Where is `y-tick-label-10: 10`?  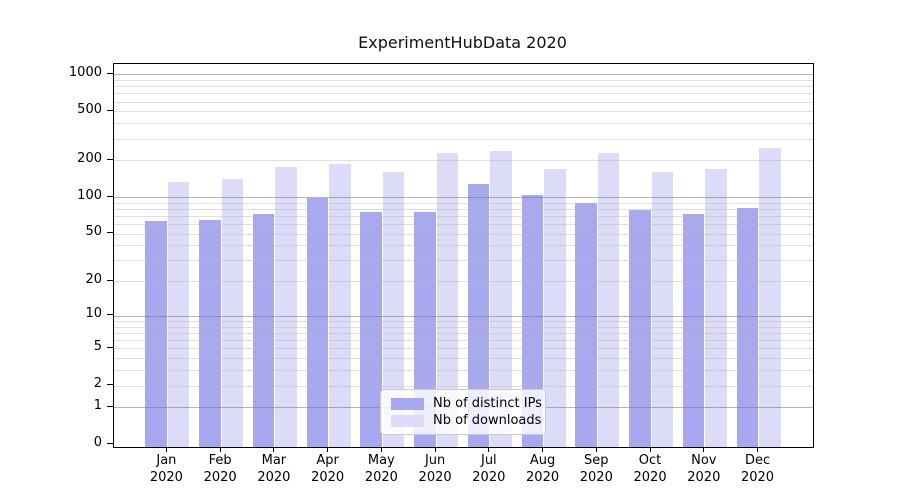
y-tick-label-10: 10 is located at coordinates (93, 314).